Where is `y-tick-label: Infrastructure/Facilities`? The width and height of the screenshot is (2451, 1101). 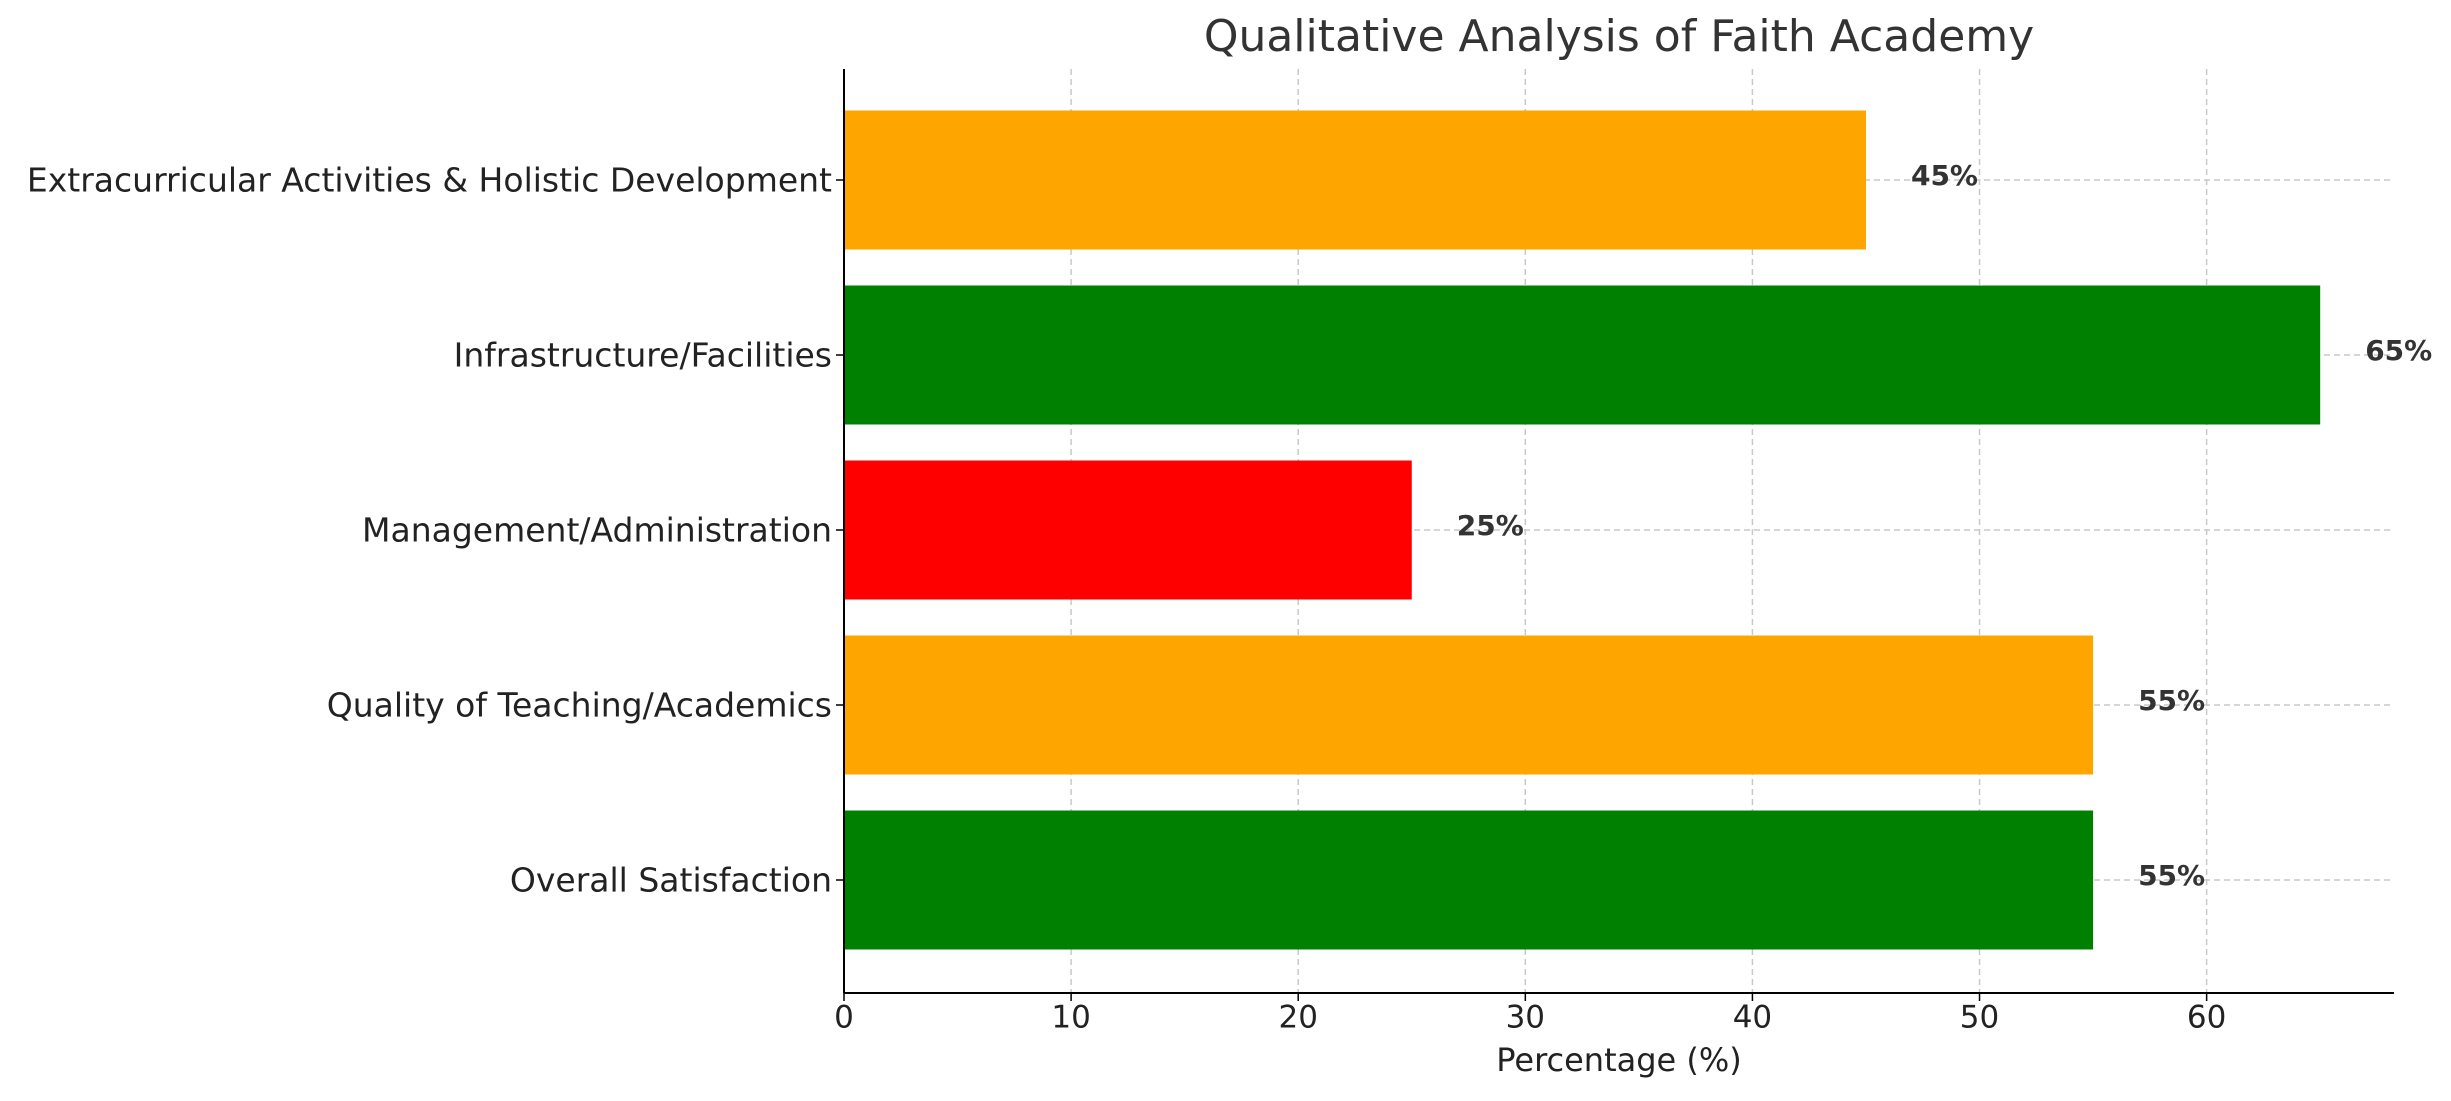 y-tick-label: Infrastructure/Facilities is located at coordinates (643, 355).